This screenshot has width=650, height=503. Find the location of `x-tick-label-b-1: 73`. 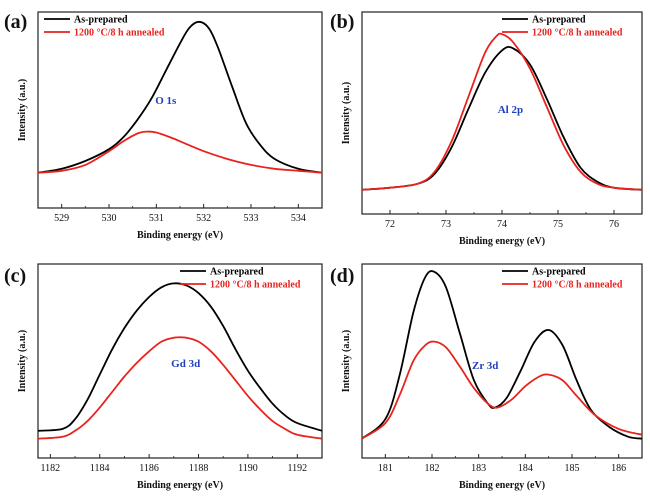

x-tick-label-b-1: 73 is located at coordinates (446, 224).